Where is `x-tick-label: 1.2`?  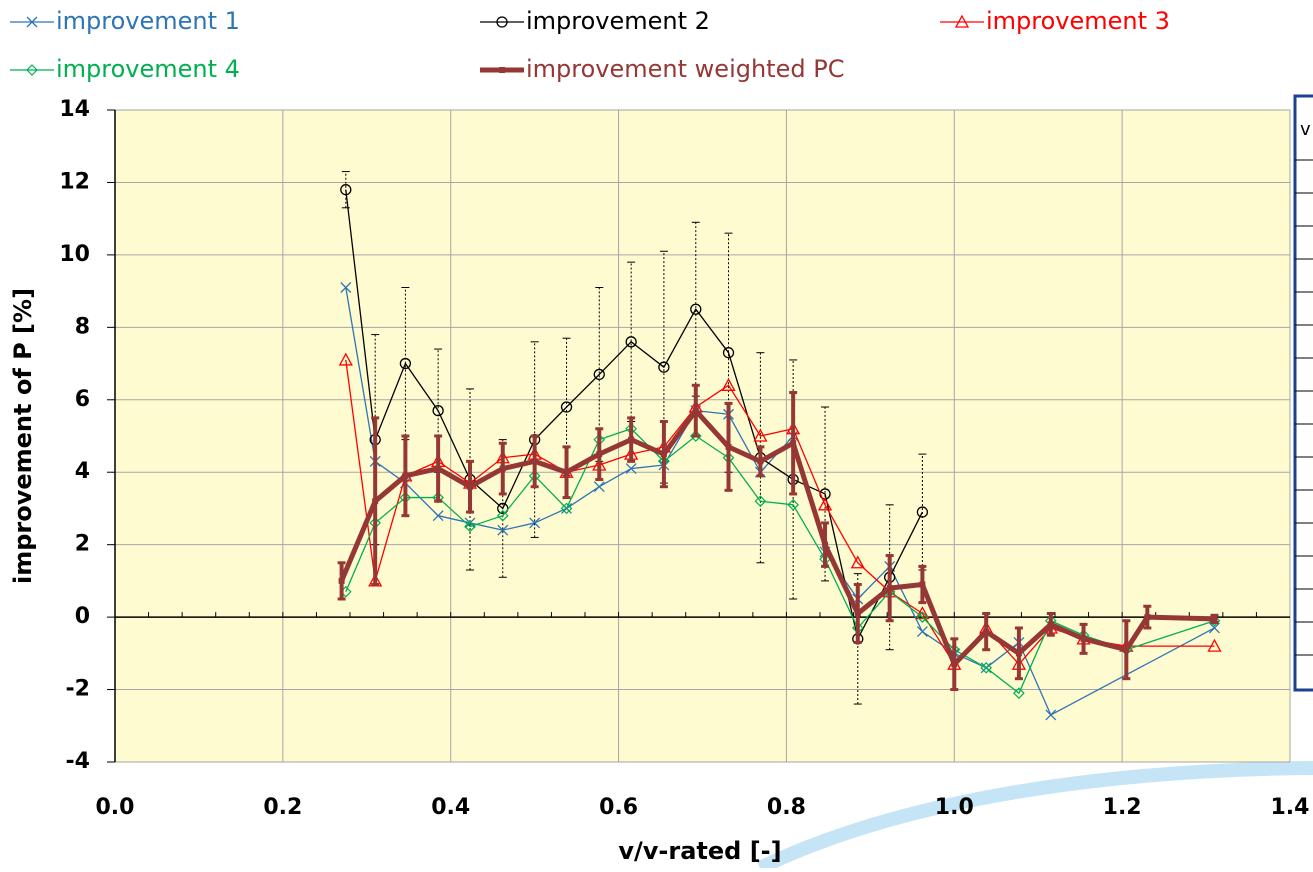 x-tick-label: 1.2 is located at coordinates (1122, 807).